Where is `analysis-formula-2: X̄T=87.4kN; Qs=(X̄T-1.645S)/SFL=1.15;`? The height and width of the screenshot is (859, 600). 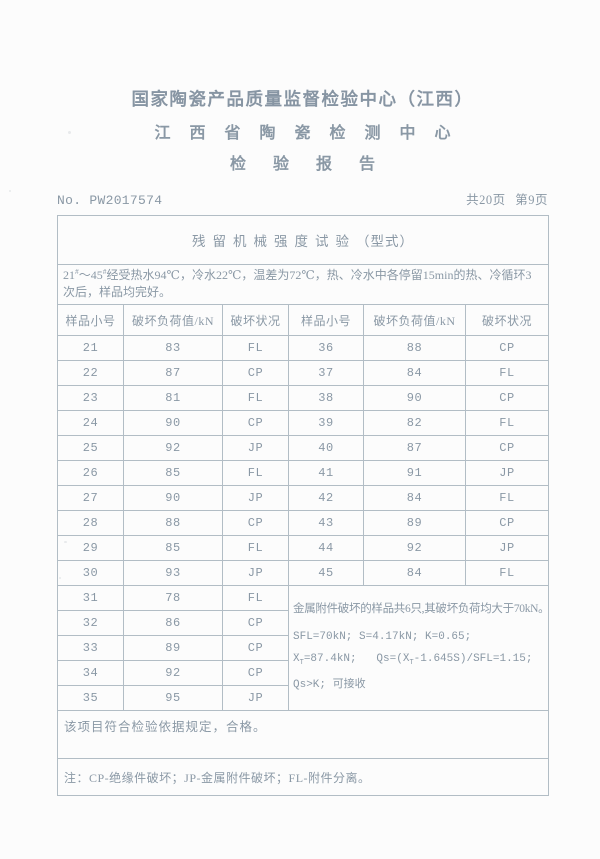 analysis-formula-2: X̄T=87.4kN; Qs=(X̄T-1.645S)/SFL=1.15; is located at coordinates (418, 659).